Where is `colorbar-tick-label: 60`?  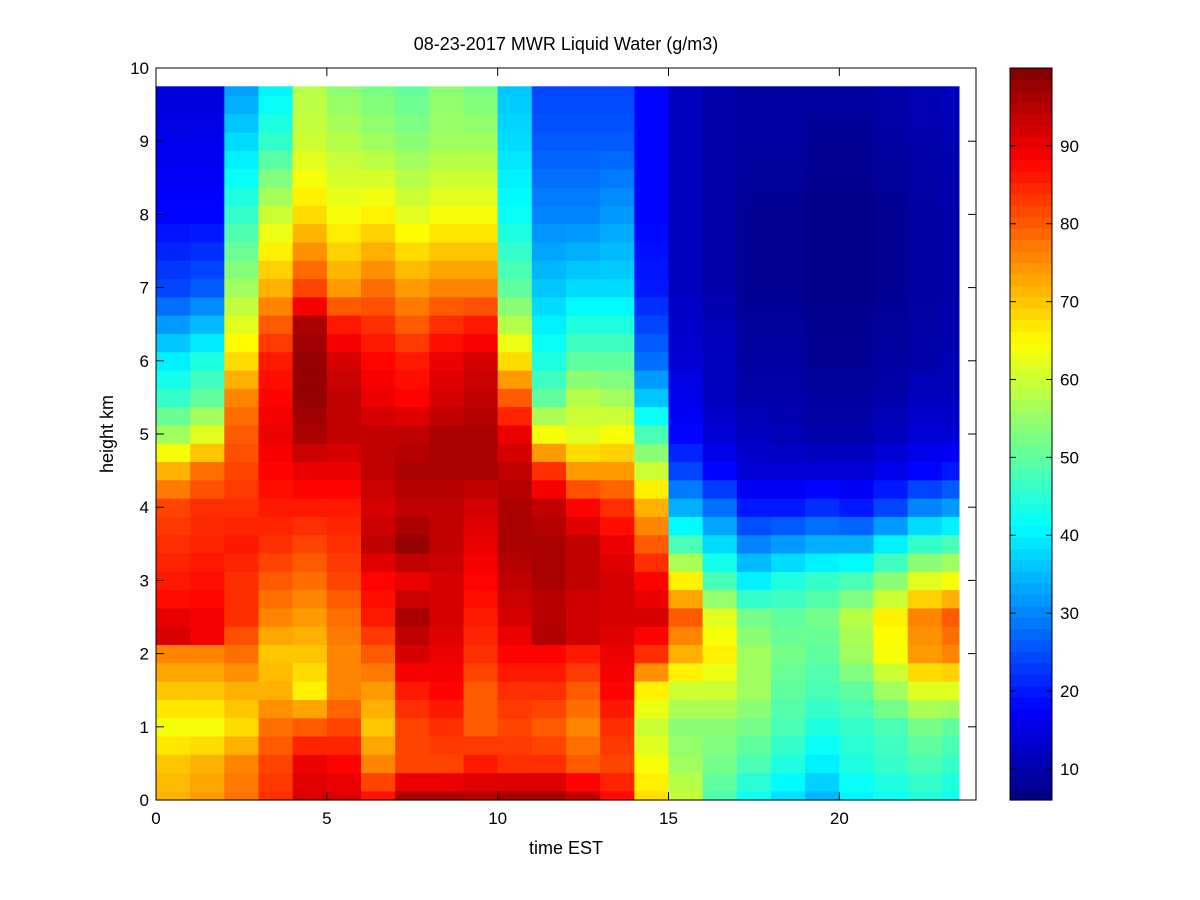 colorbar-tick-label: 60 is located at coordinates (1069, 379).